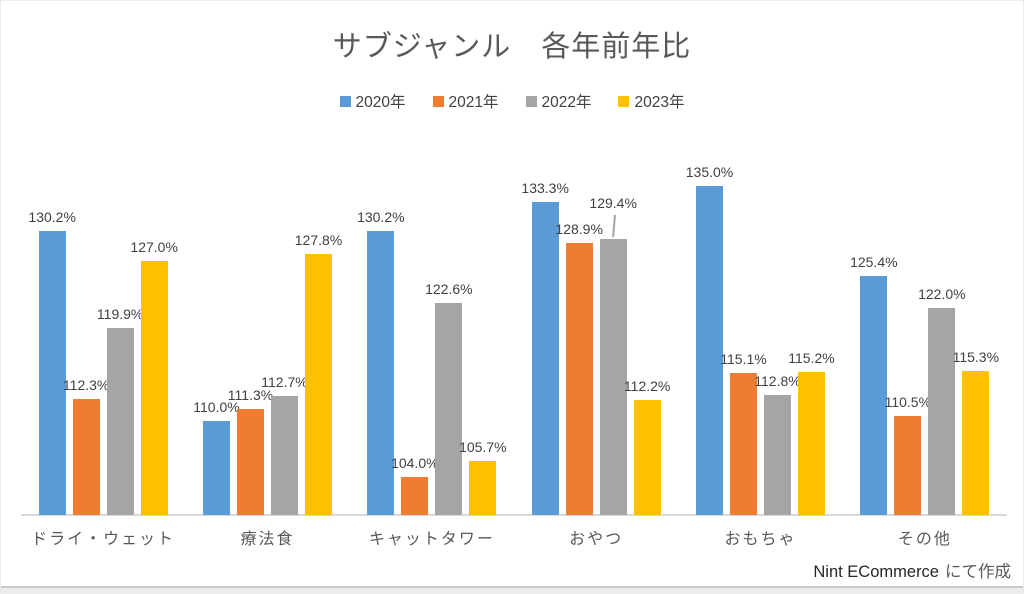 This screenshot has width=1024, height=594. Describe the element at coordinates (874, 395) in the screenshot. I see `bar-2020年-その他` at that location.